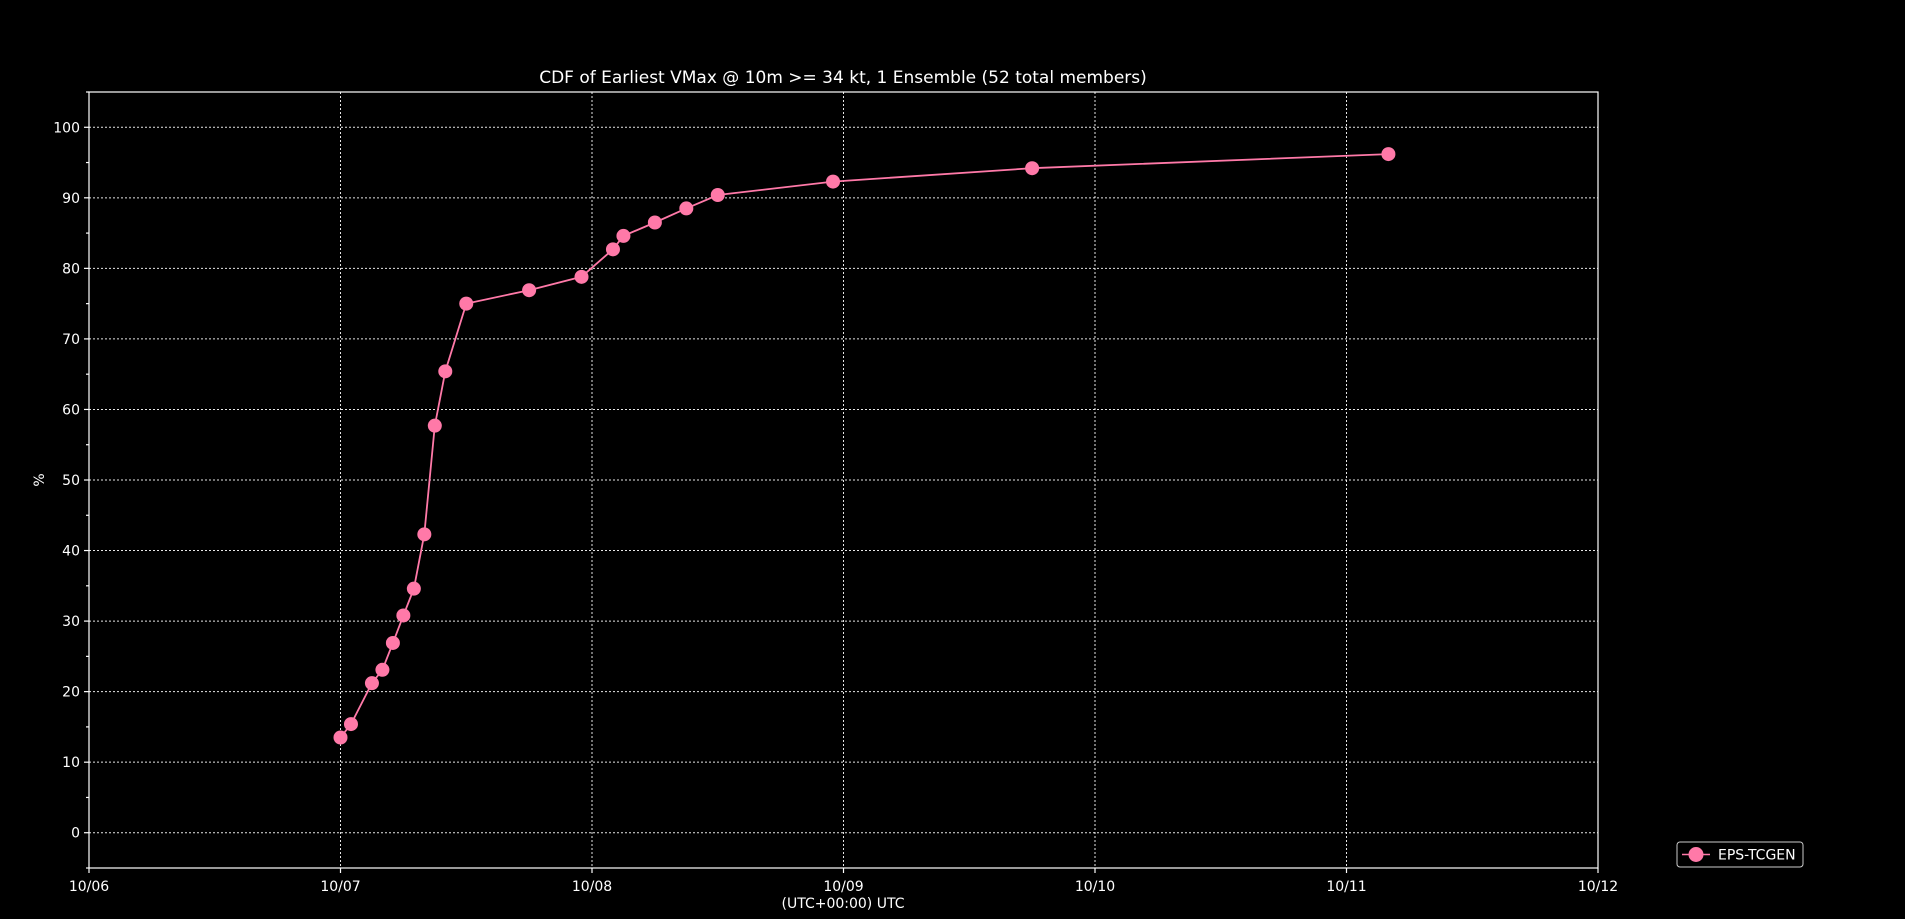 Image resolution: width=1905 pixels, height=919 pixels. What do you see at coordinates (71, 410) in the screenshot?
I see `y-tick-label: 60` at bounding box center [71, 410].